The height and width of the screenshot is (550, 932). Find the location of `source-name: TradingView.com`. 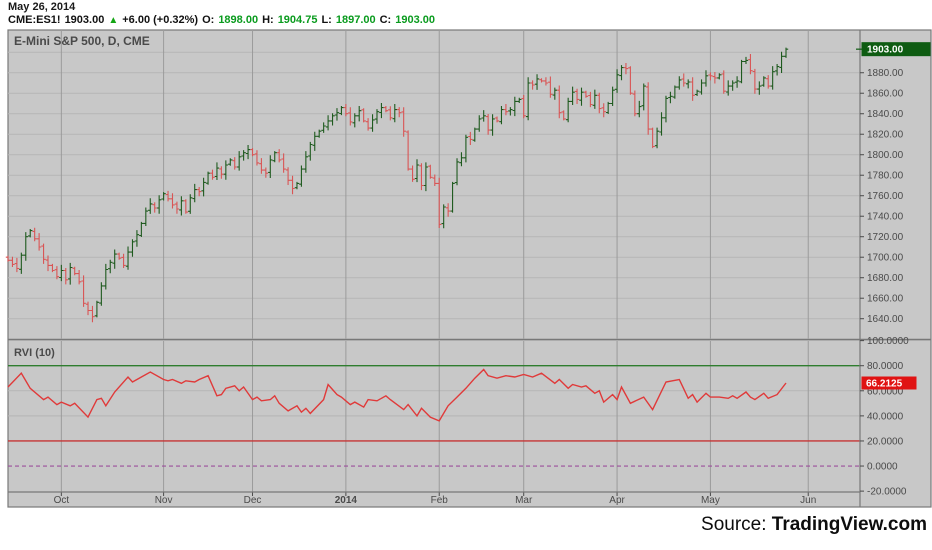

source-name: TradingView.com is located at coordinates (849, 524).